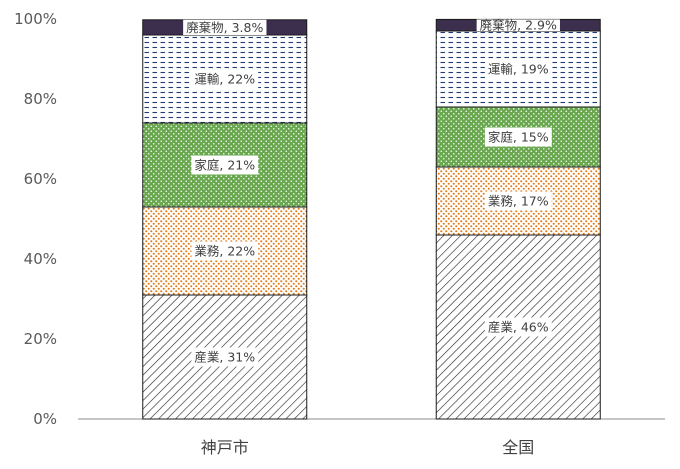 The image size is (680, 469). Describe the element at coordinates (45, 419) in the screenshot. I see `y-tick-label: 0%` at that location.